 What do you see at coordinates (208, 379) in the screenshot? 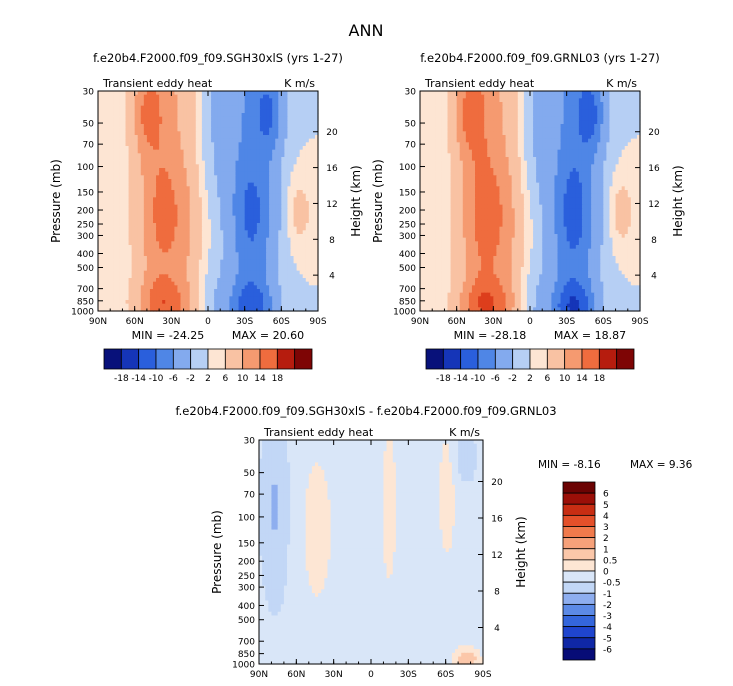
I see `colorbar-label: 2` at bounding box center [208, 379].